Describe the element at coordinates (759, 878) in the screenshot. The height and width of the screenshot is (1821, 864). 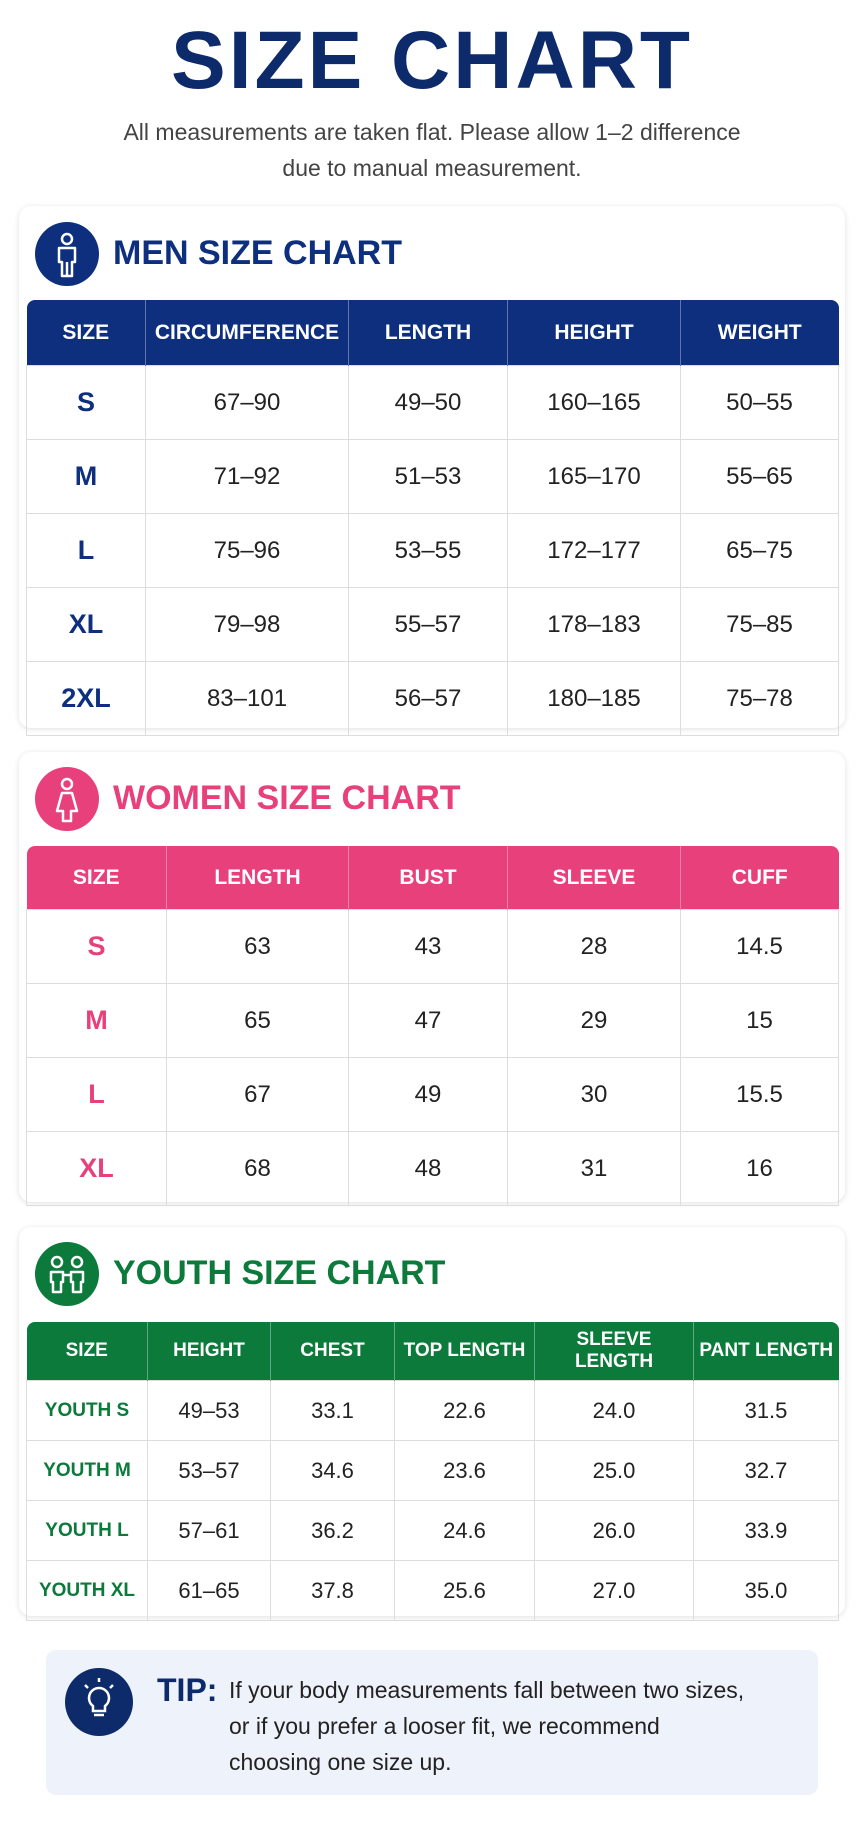
I see `column-header: CUFF` at that location.